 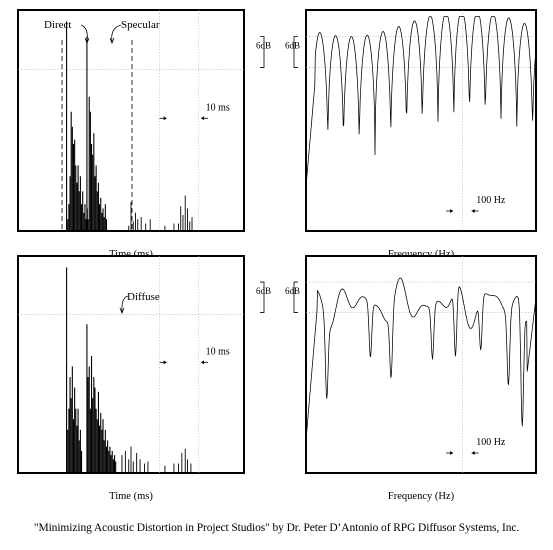 I want to click on ms-arrow-left-0-head, so click(x=165, y=118).